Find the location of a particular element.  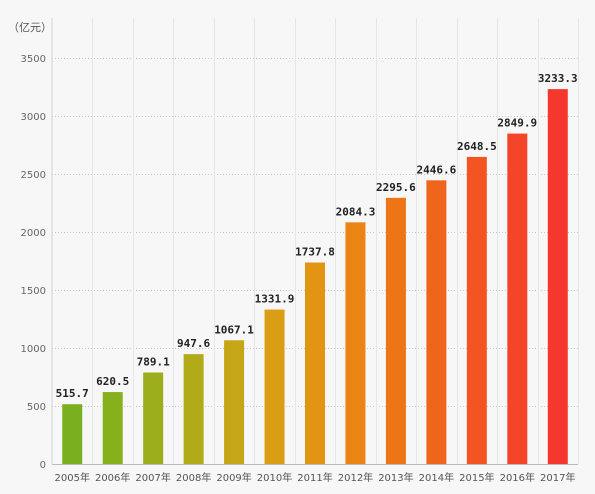

bar-2010年 is located at coordinates (274, 386).